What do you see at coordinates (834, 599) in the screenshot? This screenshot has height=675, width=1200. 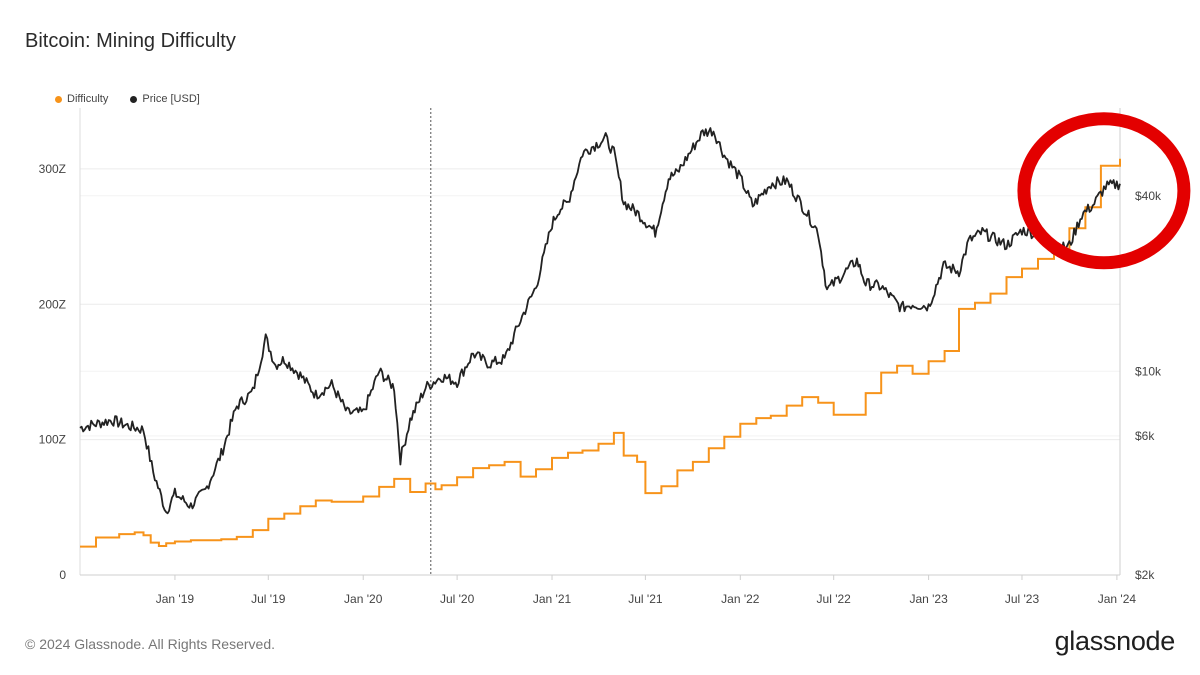 I see `x-tick-label: Jul '22` at bounding box center [834, 599].